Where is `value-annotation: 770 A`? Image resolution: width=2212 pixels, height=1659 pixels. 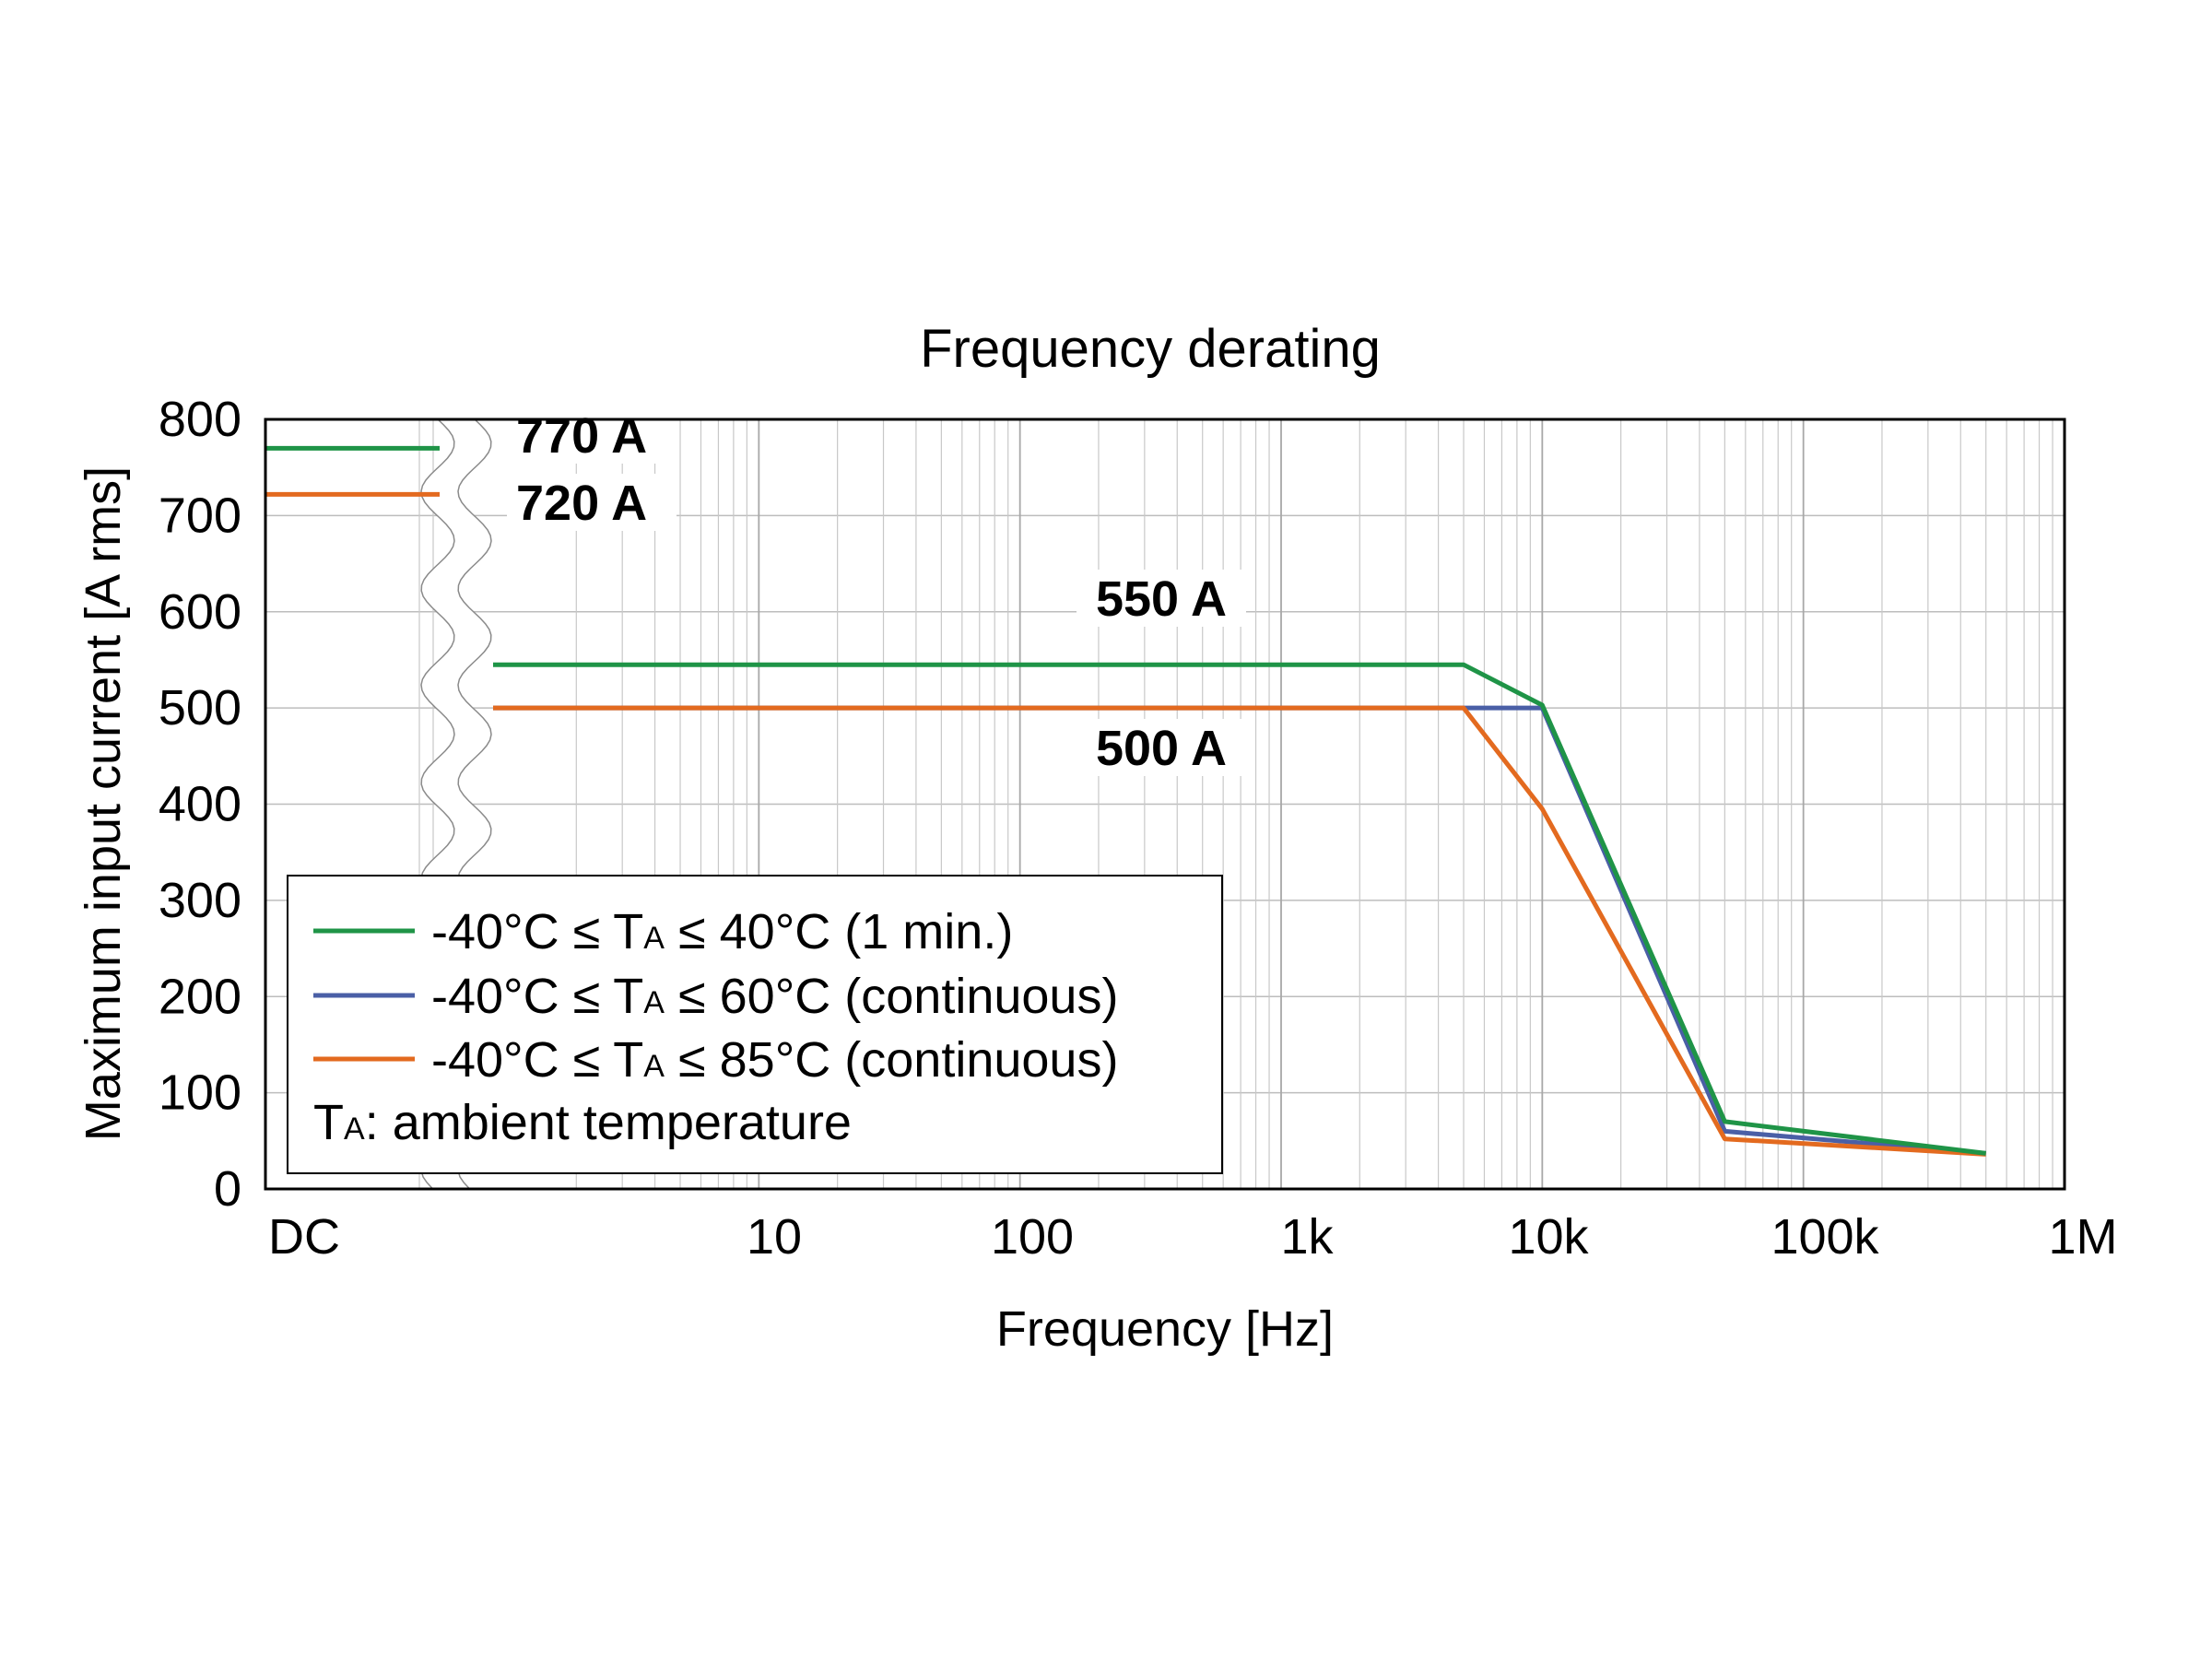 value-annotation: 770 A is located at coordinates (581, 436).